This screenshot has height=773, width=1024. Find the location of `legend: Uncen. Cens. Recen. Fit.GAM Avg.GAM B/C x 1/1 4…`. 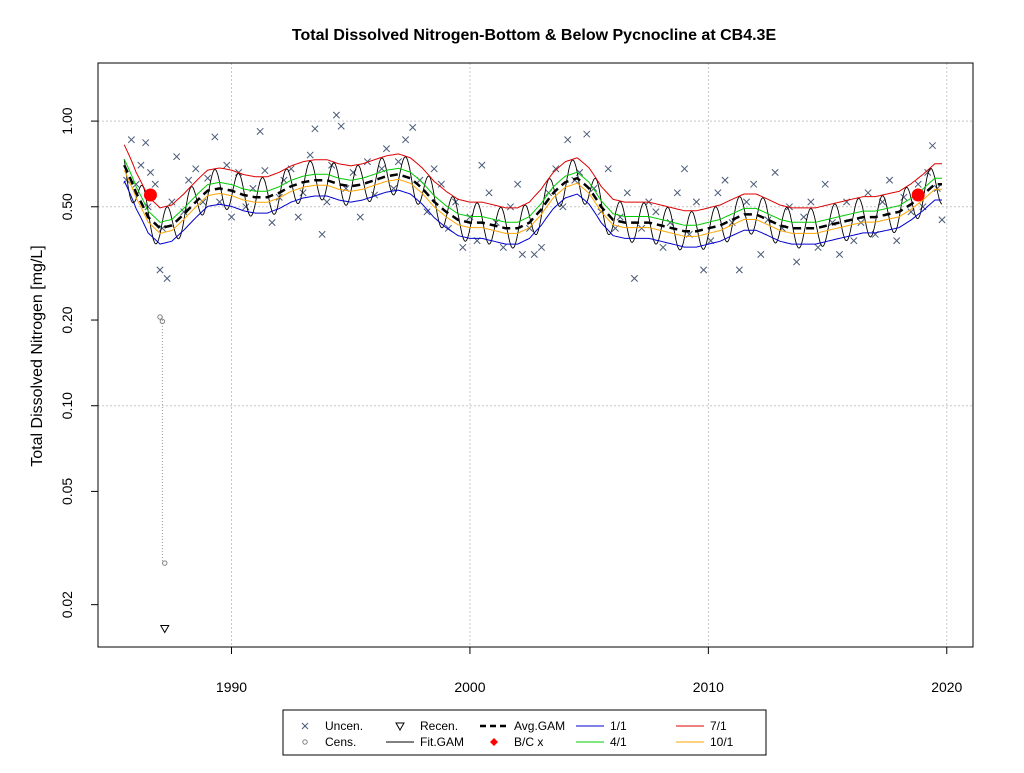

legend: Uncen. Cens. Recen. Fit.GAM Avg.GAM B/C x 1/1 4… is located at coordinates (524, 732).